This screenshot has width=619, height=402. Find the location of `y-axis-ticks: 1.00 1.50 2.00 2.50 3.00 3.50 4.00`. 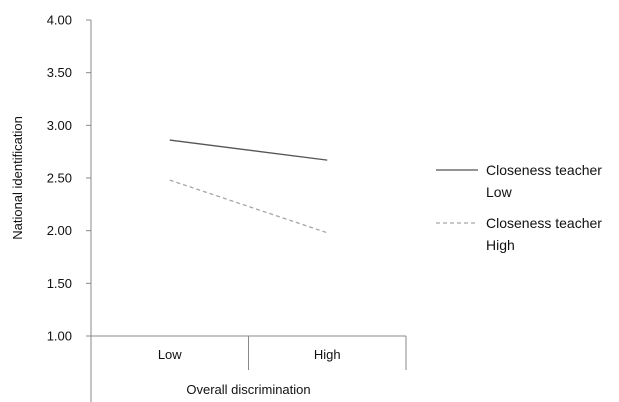

y-axis-ticks: 1.00 1.50 2.00 2.50 3.00 3.50 4.00 is located at coordinates (69, 178).